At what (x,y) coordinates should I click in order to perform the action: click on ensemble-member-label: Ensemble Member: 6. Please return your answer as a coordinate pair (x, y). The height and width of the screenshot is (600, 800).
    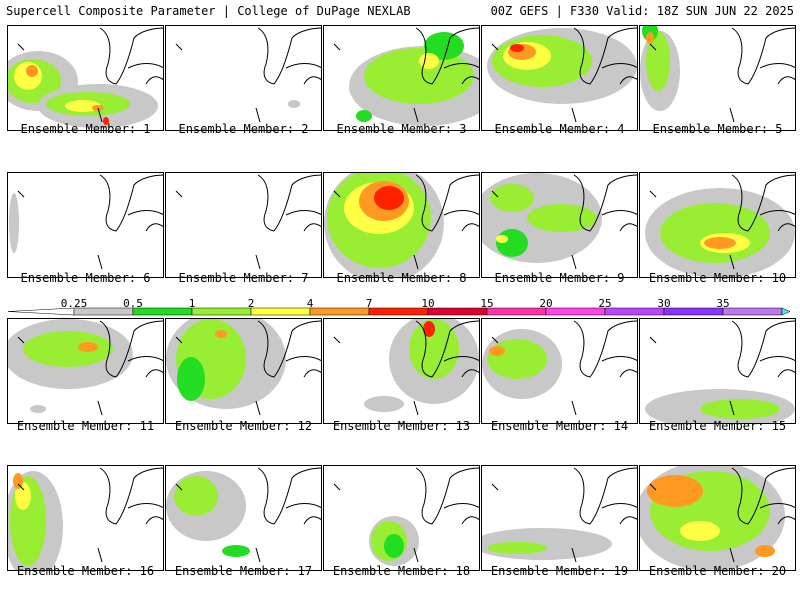
    Looking at the image, I should click on (85, 278).